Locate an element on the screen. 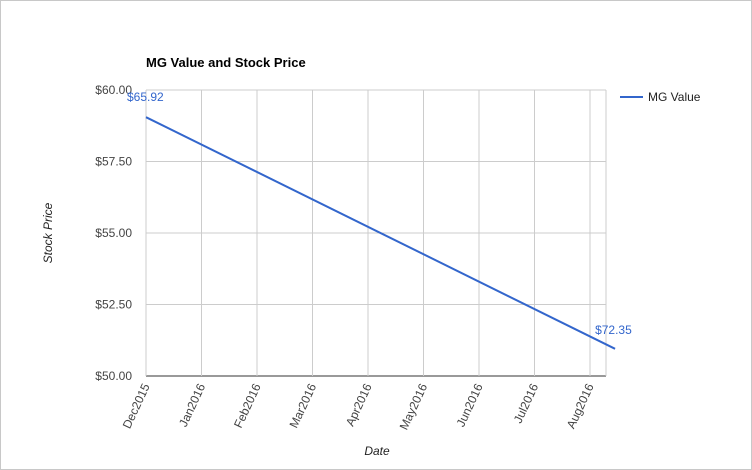 Image resolution: width=752 pixels, height=470 pixels. x-tick-label: Jun2016 is located at coordinates (470, 405).